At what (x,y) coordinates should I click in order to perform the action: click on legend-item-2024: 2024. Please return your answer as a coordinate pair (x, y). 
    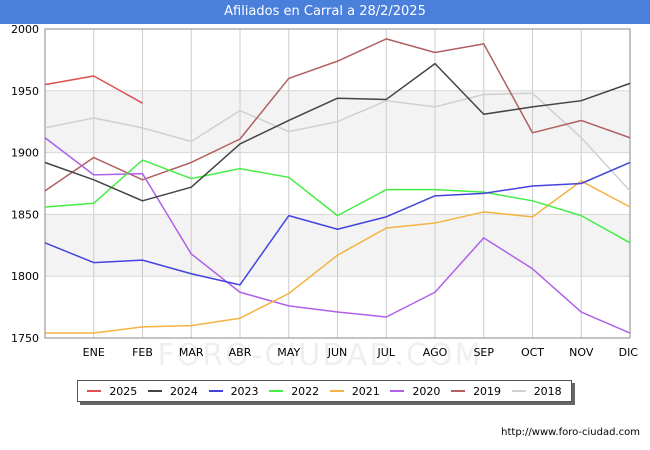
    Looking at the image, I should click on (172, 391).